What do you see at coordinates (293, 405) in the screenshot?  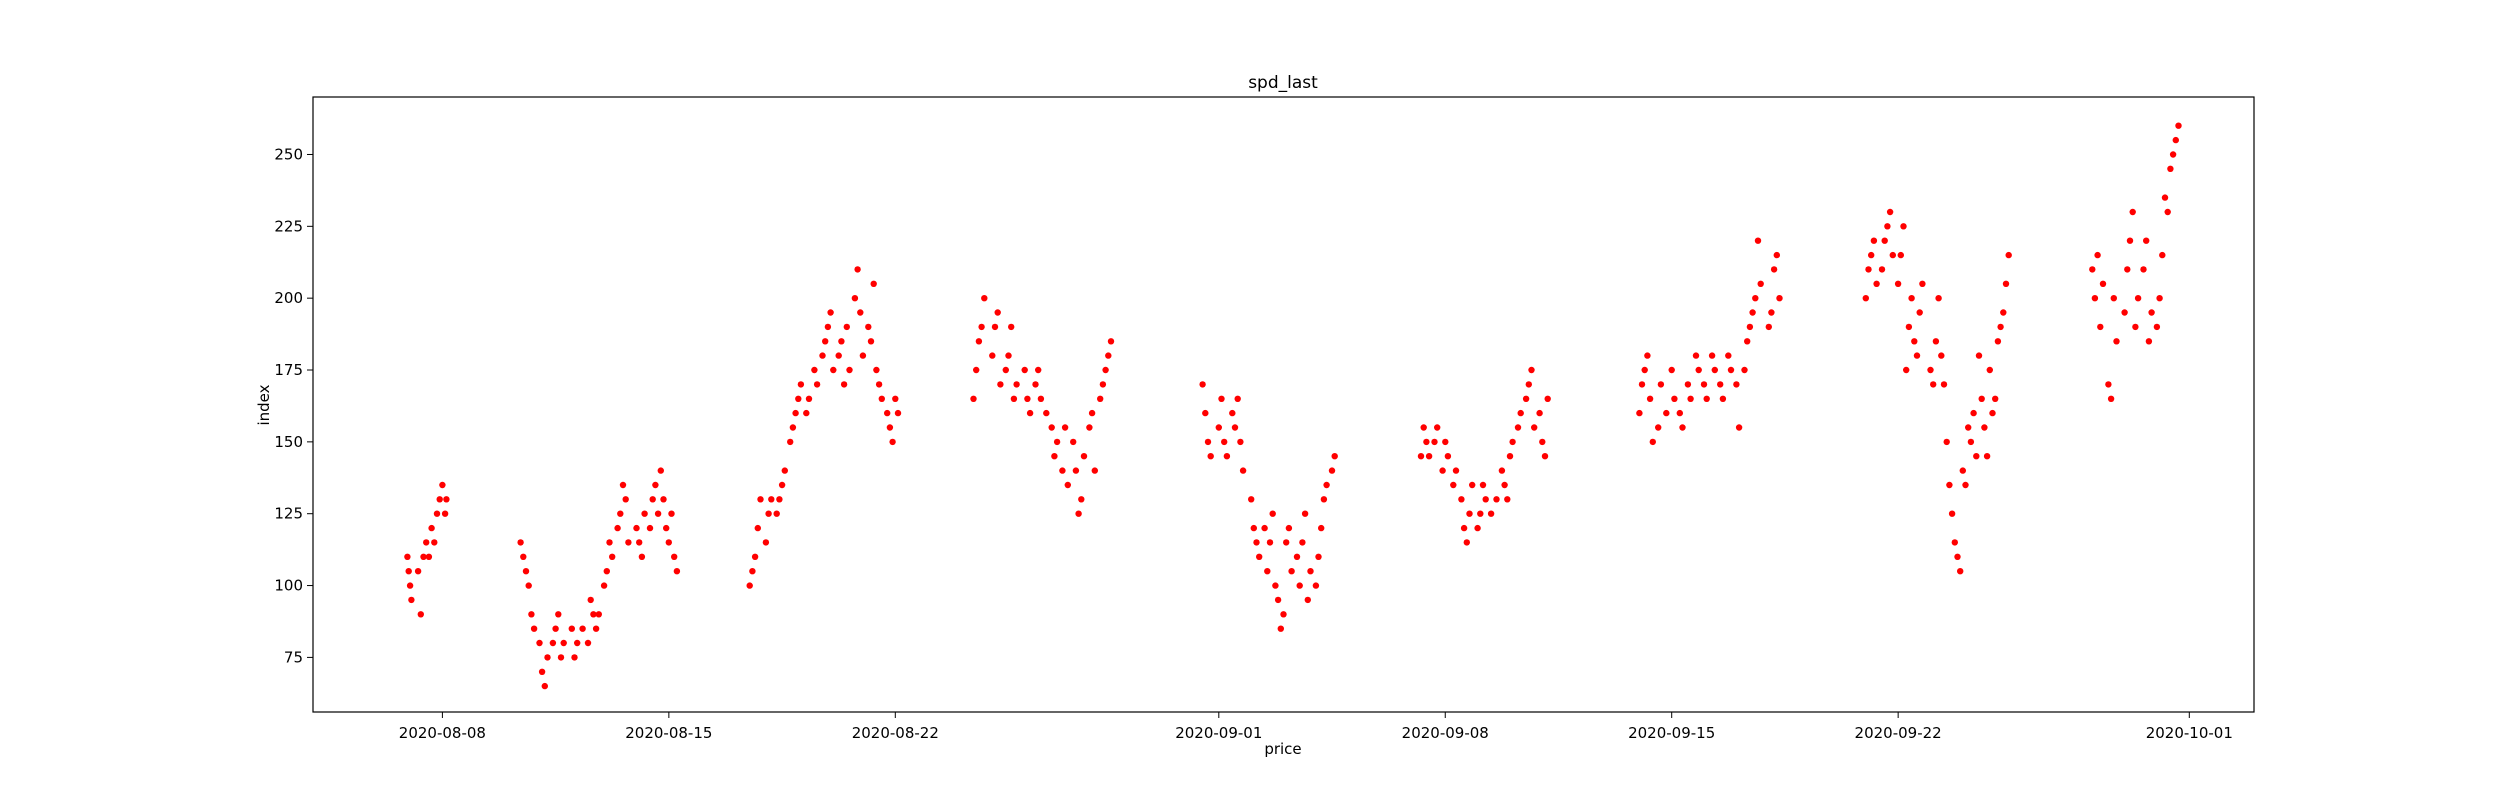 I see `y-axis: 75 100 125 150 175 200 225 250` at bounding box center [293, 405].